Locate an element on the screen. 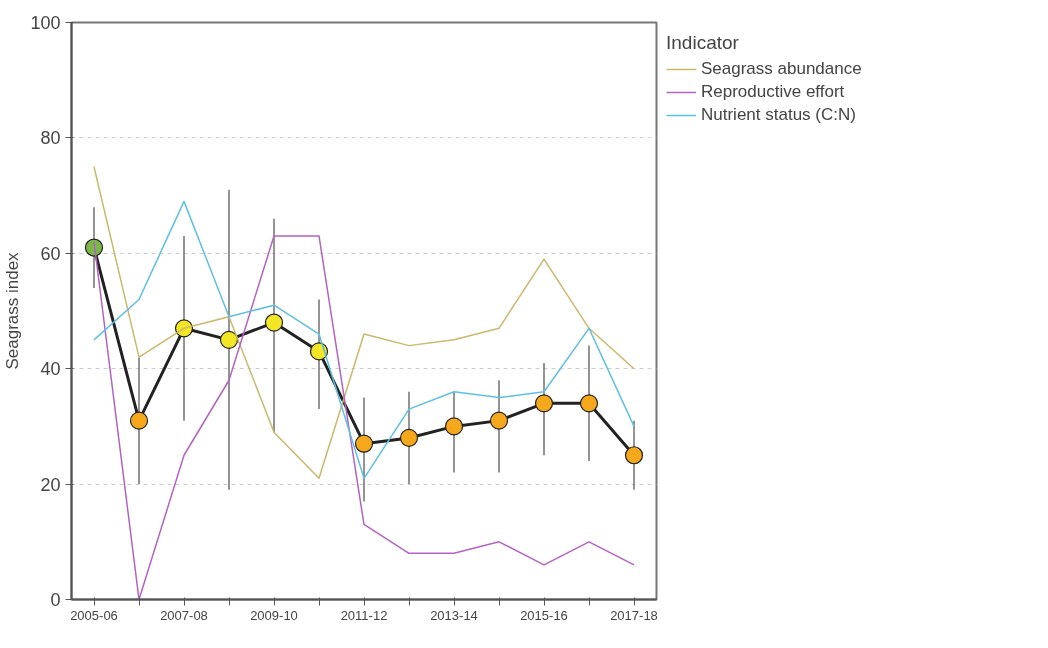 The height and width of the screenshot is (648, 1048). legend-label: Reproductive effort is located at coordinates (773, 92).